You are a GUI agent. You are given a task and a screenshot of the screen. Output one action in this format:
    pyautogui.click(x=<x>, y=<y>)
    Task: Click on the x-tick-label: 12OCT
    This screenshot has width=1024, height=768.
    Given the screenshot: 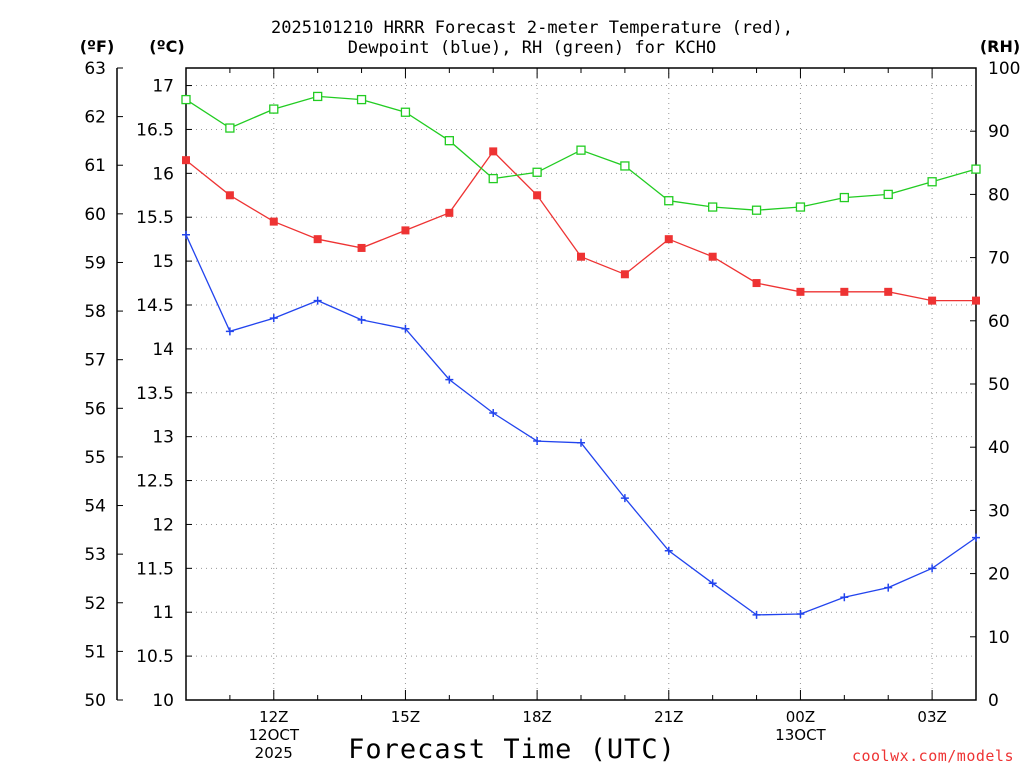 What is the action you would take?
    pyautogui.click(x=274, y=735)
    